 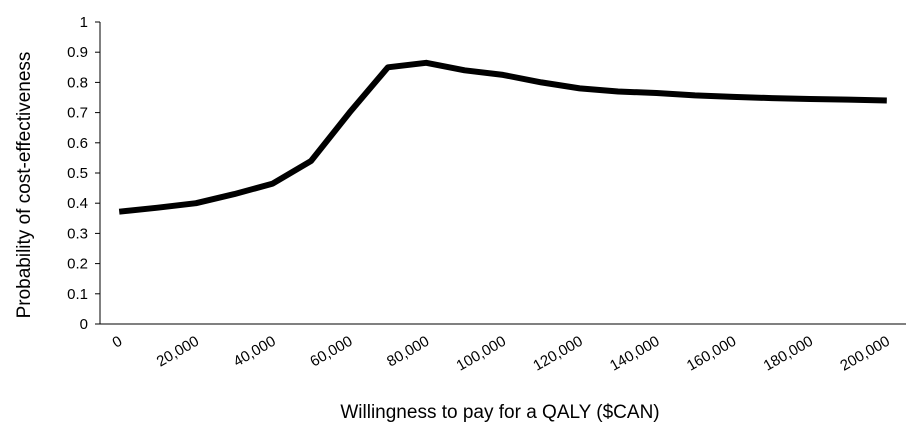 I want to click on y-tick-label: 0.3, so click(x=77, y=233).